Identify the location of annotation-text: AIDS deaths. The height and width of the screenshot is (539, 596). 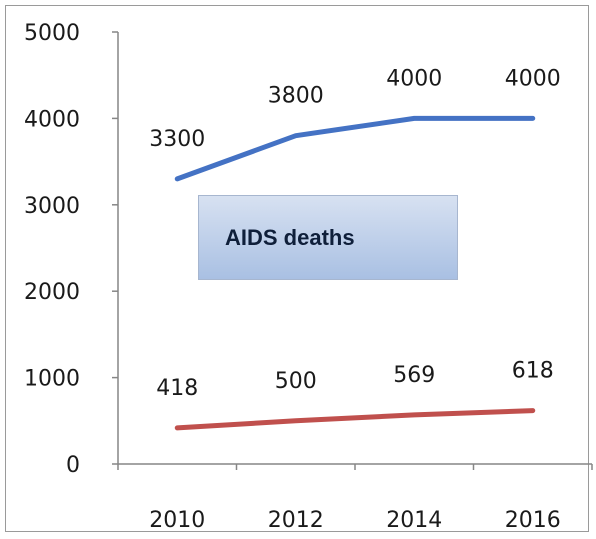
(290, 237).